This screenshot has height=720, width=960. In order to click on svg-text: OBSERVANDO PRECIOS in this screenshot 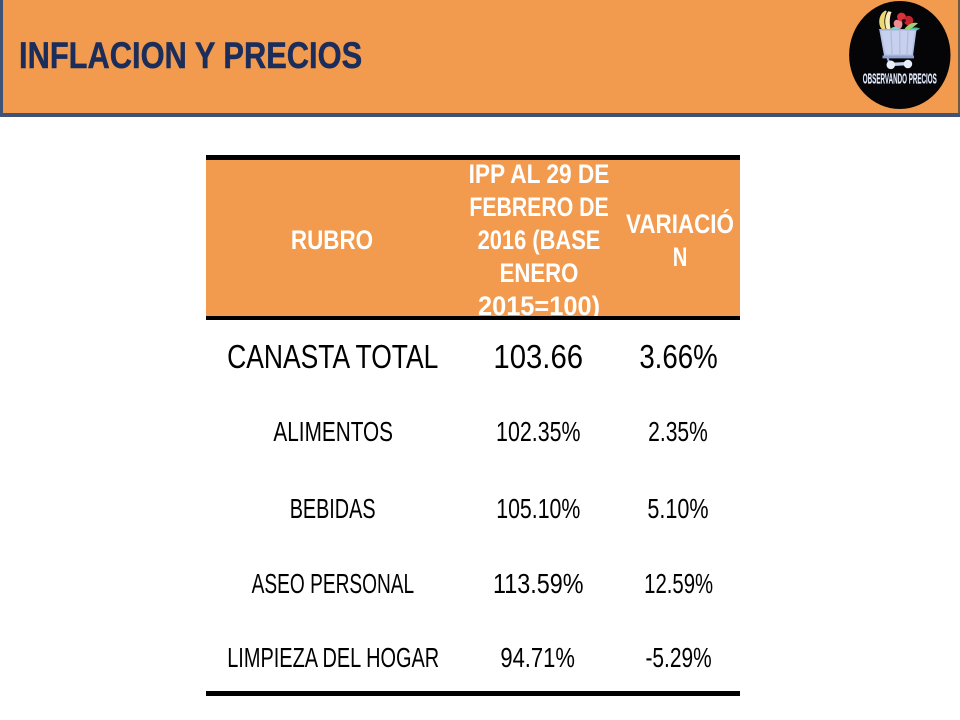, I will do `click(900, 79)`.